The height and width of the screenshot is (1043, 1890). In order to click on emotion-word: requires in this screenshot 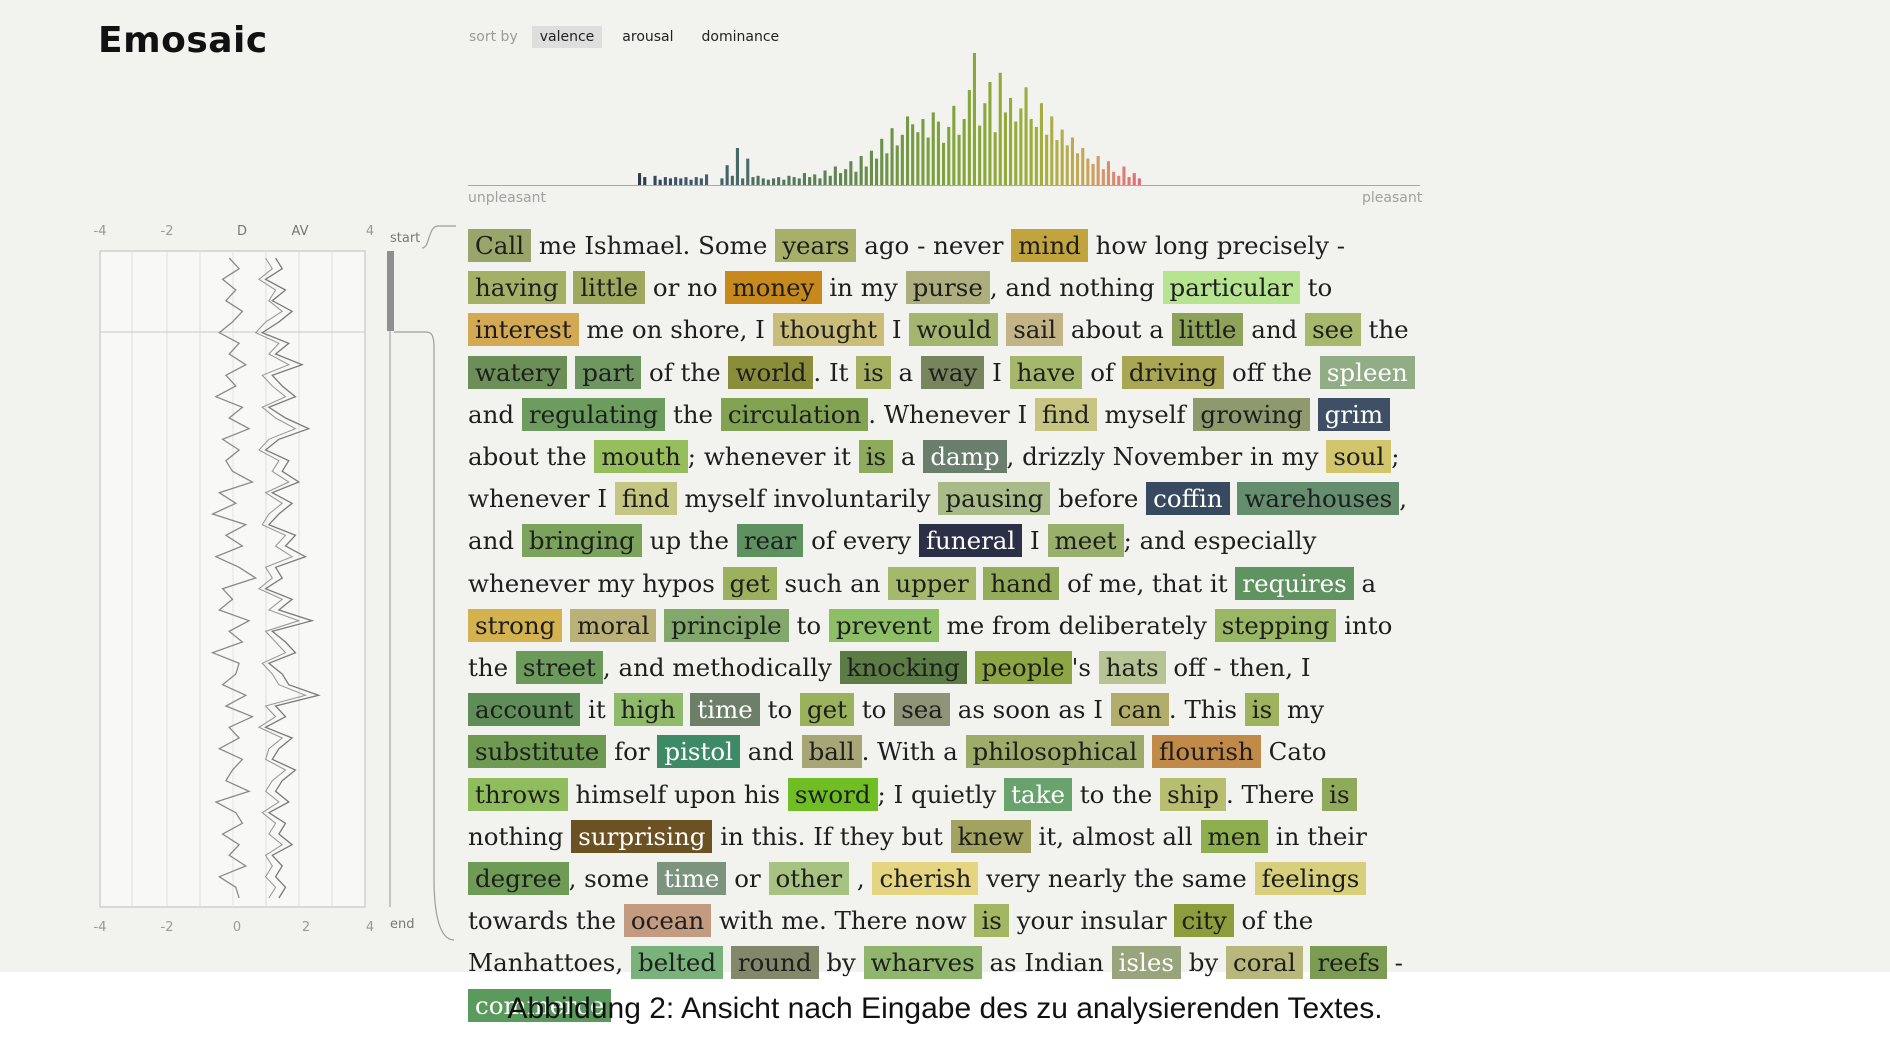, I will do `click(1294, 583)`.